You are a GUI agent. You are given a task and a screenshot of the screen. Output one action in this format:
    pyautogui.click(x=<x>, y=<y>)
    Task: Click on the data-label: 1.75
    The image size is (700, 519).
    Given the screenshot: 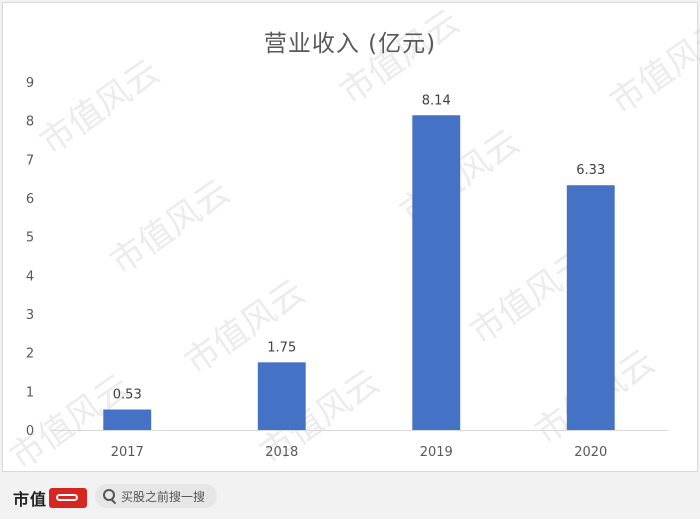 What is the action you would take?
    pyautogui.click(x=281, y=347)
    